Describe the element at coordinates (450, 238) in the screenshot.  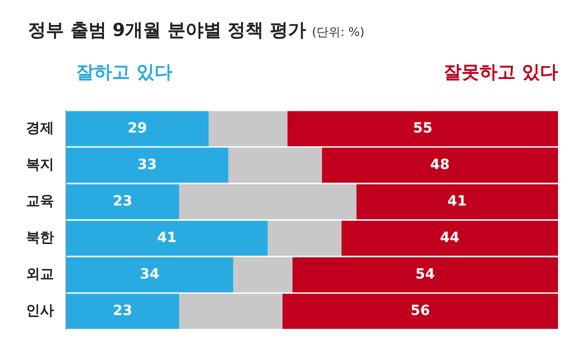
I see `data-label: 44` at that location.